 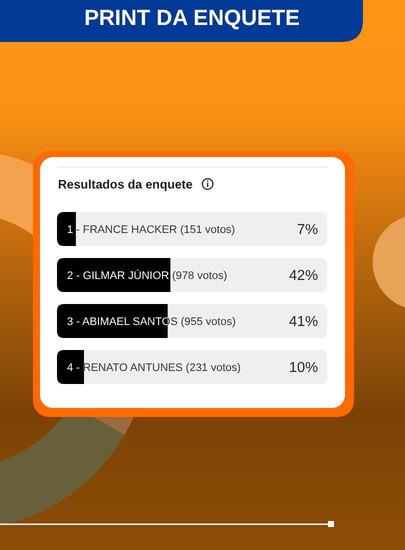 What do you see at coordinates (303, 368) in the screenshot?
I see `data-label: 10%` at bounding box center [303, 368].